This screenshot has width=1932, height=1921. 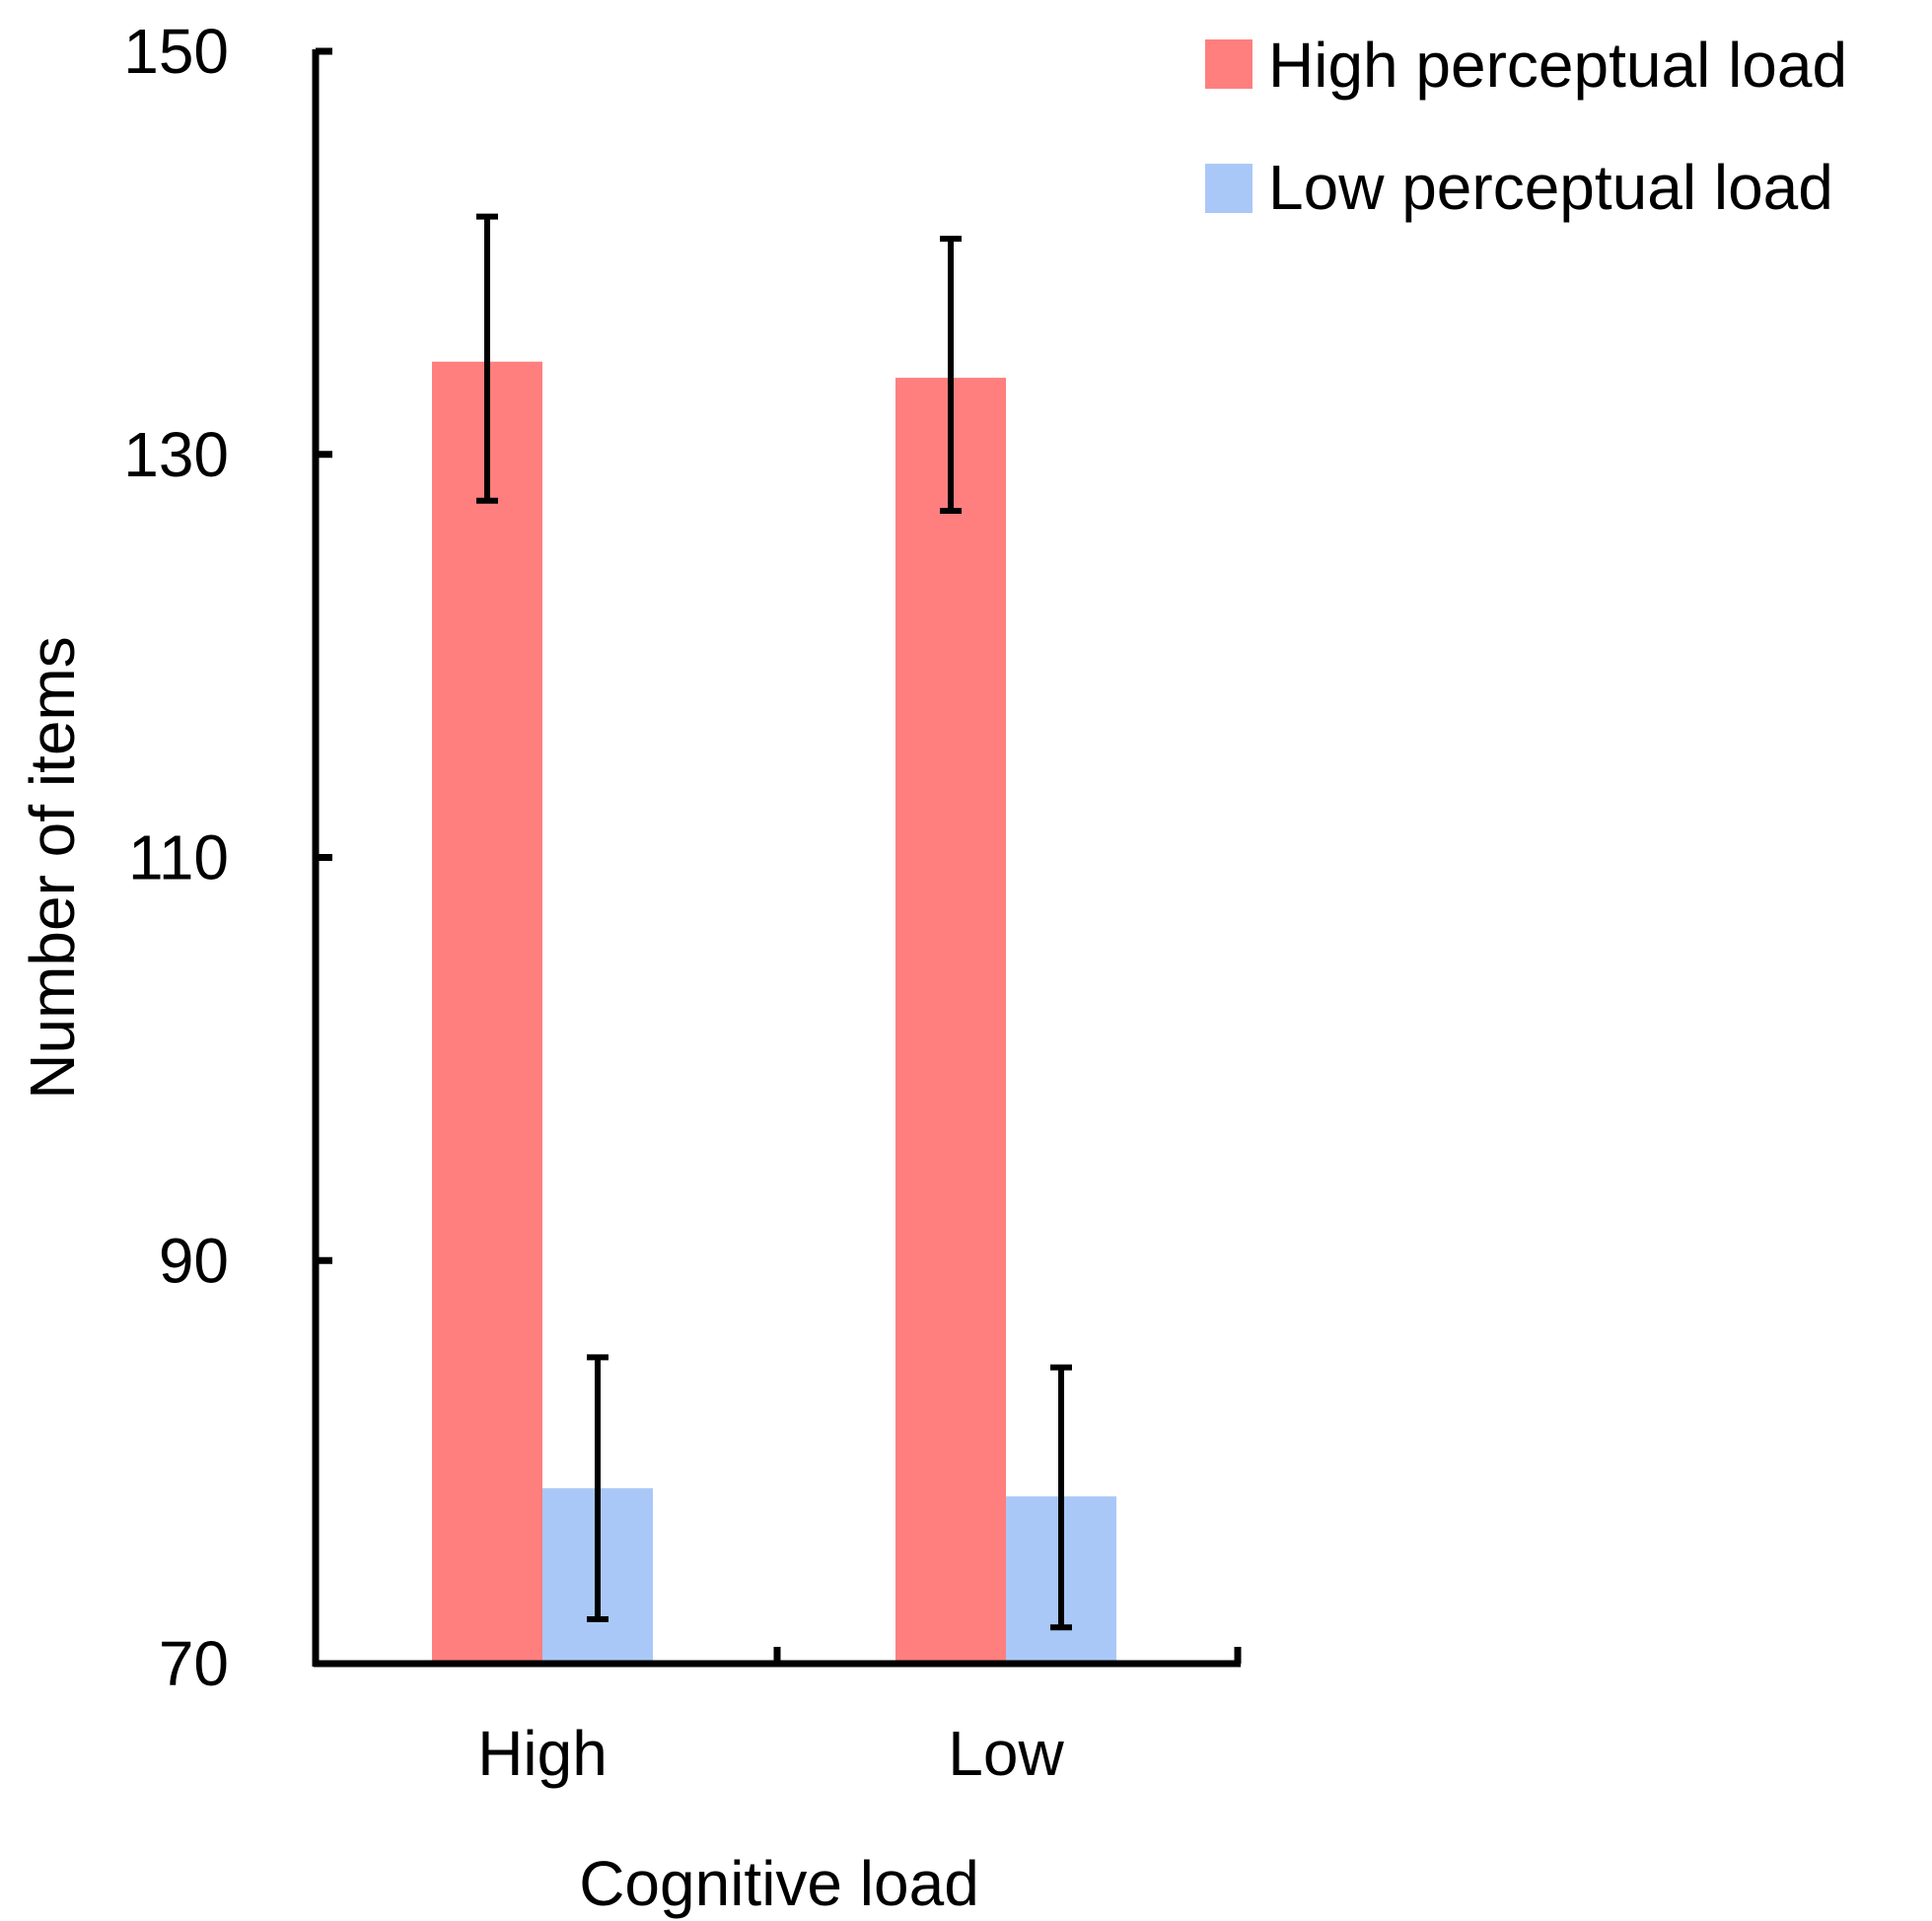 I want to click on x-category-label-low: Low, so click(x=1006, y=1753).